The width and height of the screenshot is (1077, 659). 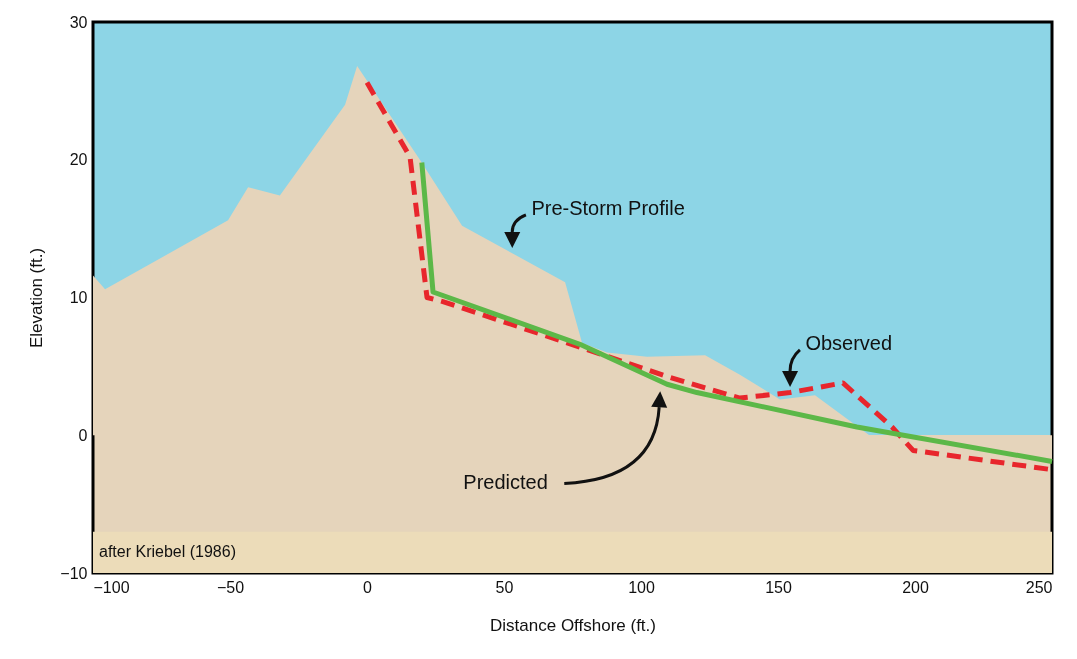 I want to click on x-tick-label: 150, so click(x=778, y=587).